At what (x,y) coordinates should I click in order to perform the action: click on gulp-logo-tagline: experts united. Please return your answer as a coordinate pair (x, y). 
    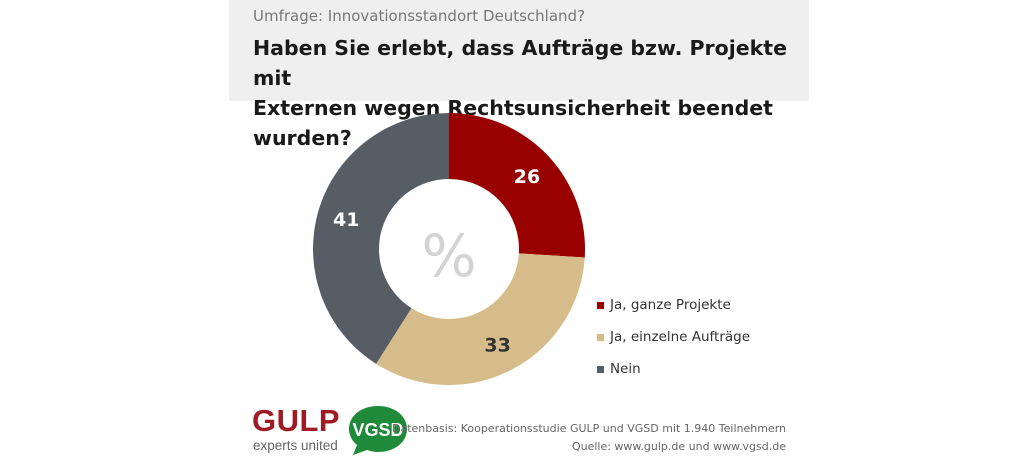
    Looking at the image, I should click on (295, 445).